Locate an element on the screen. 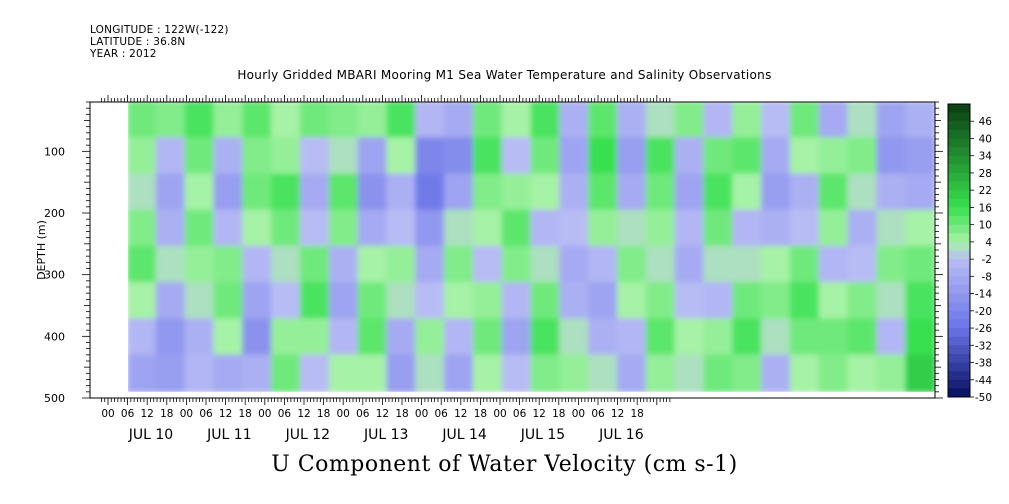  y-tick-label: 200 is located at coordinates (54, 213).